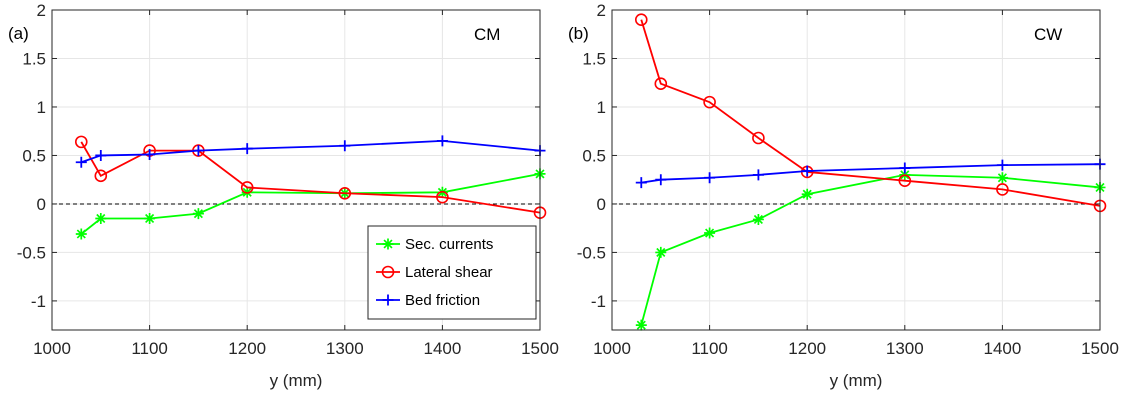 The image size is (1128, 397). I want to click on panel-label: CM, so click(487, 34).